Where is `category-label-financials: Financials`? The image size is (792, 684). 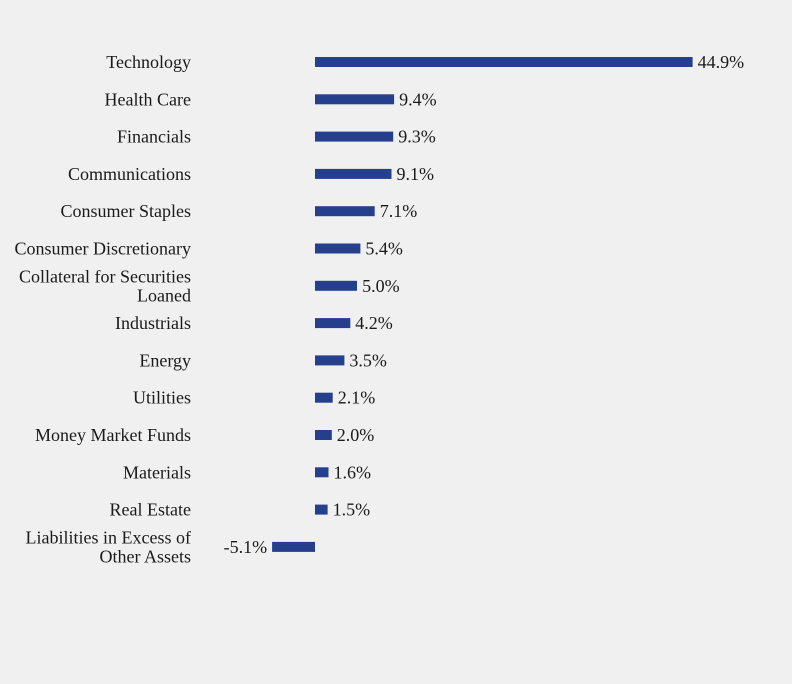
category-label-financials: Financials is located at coordinates (154, 137).